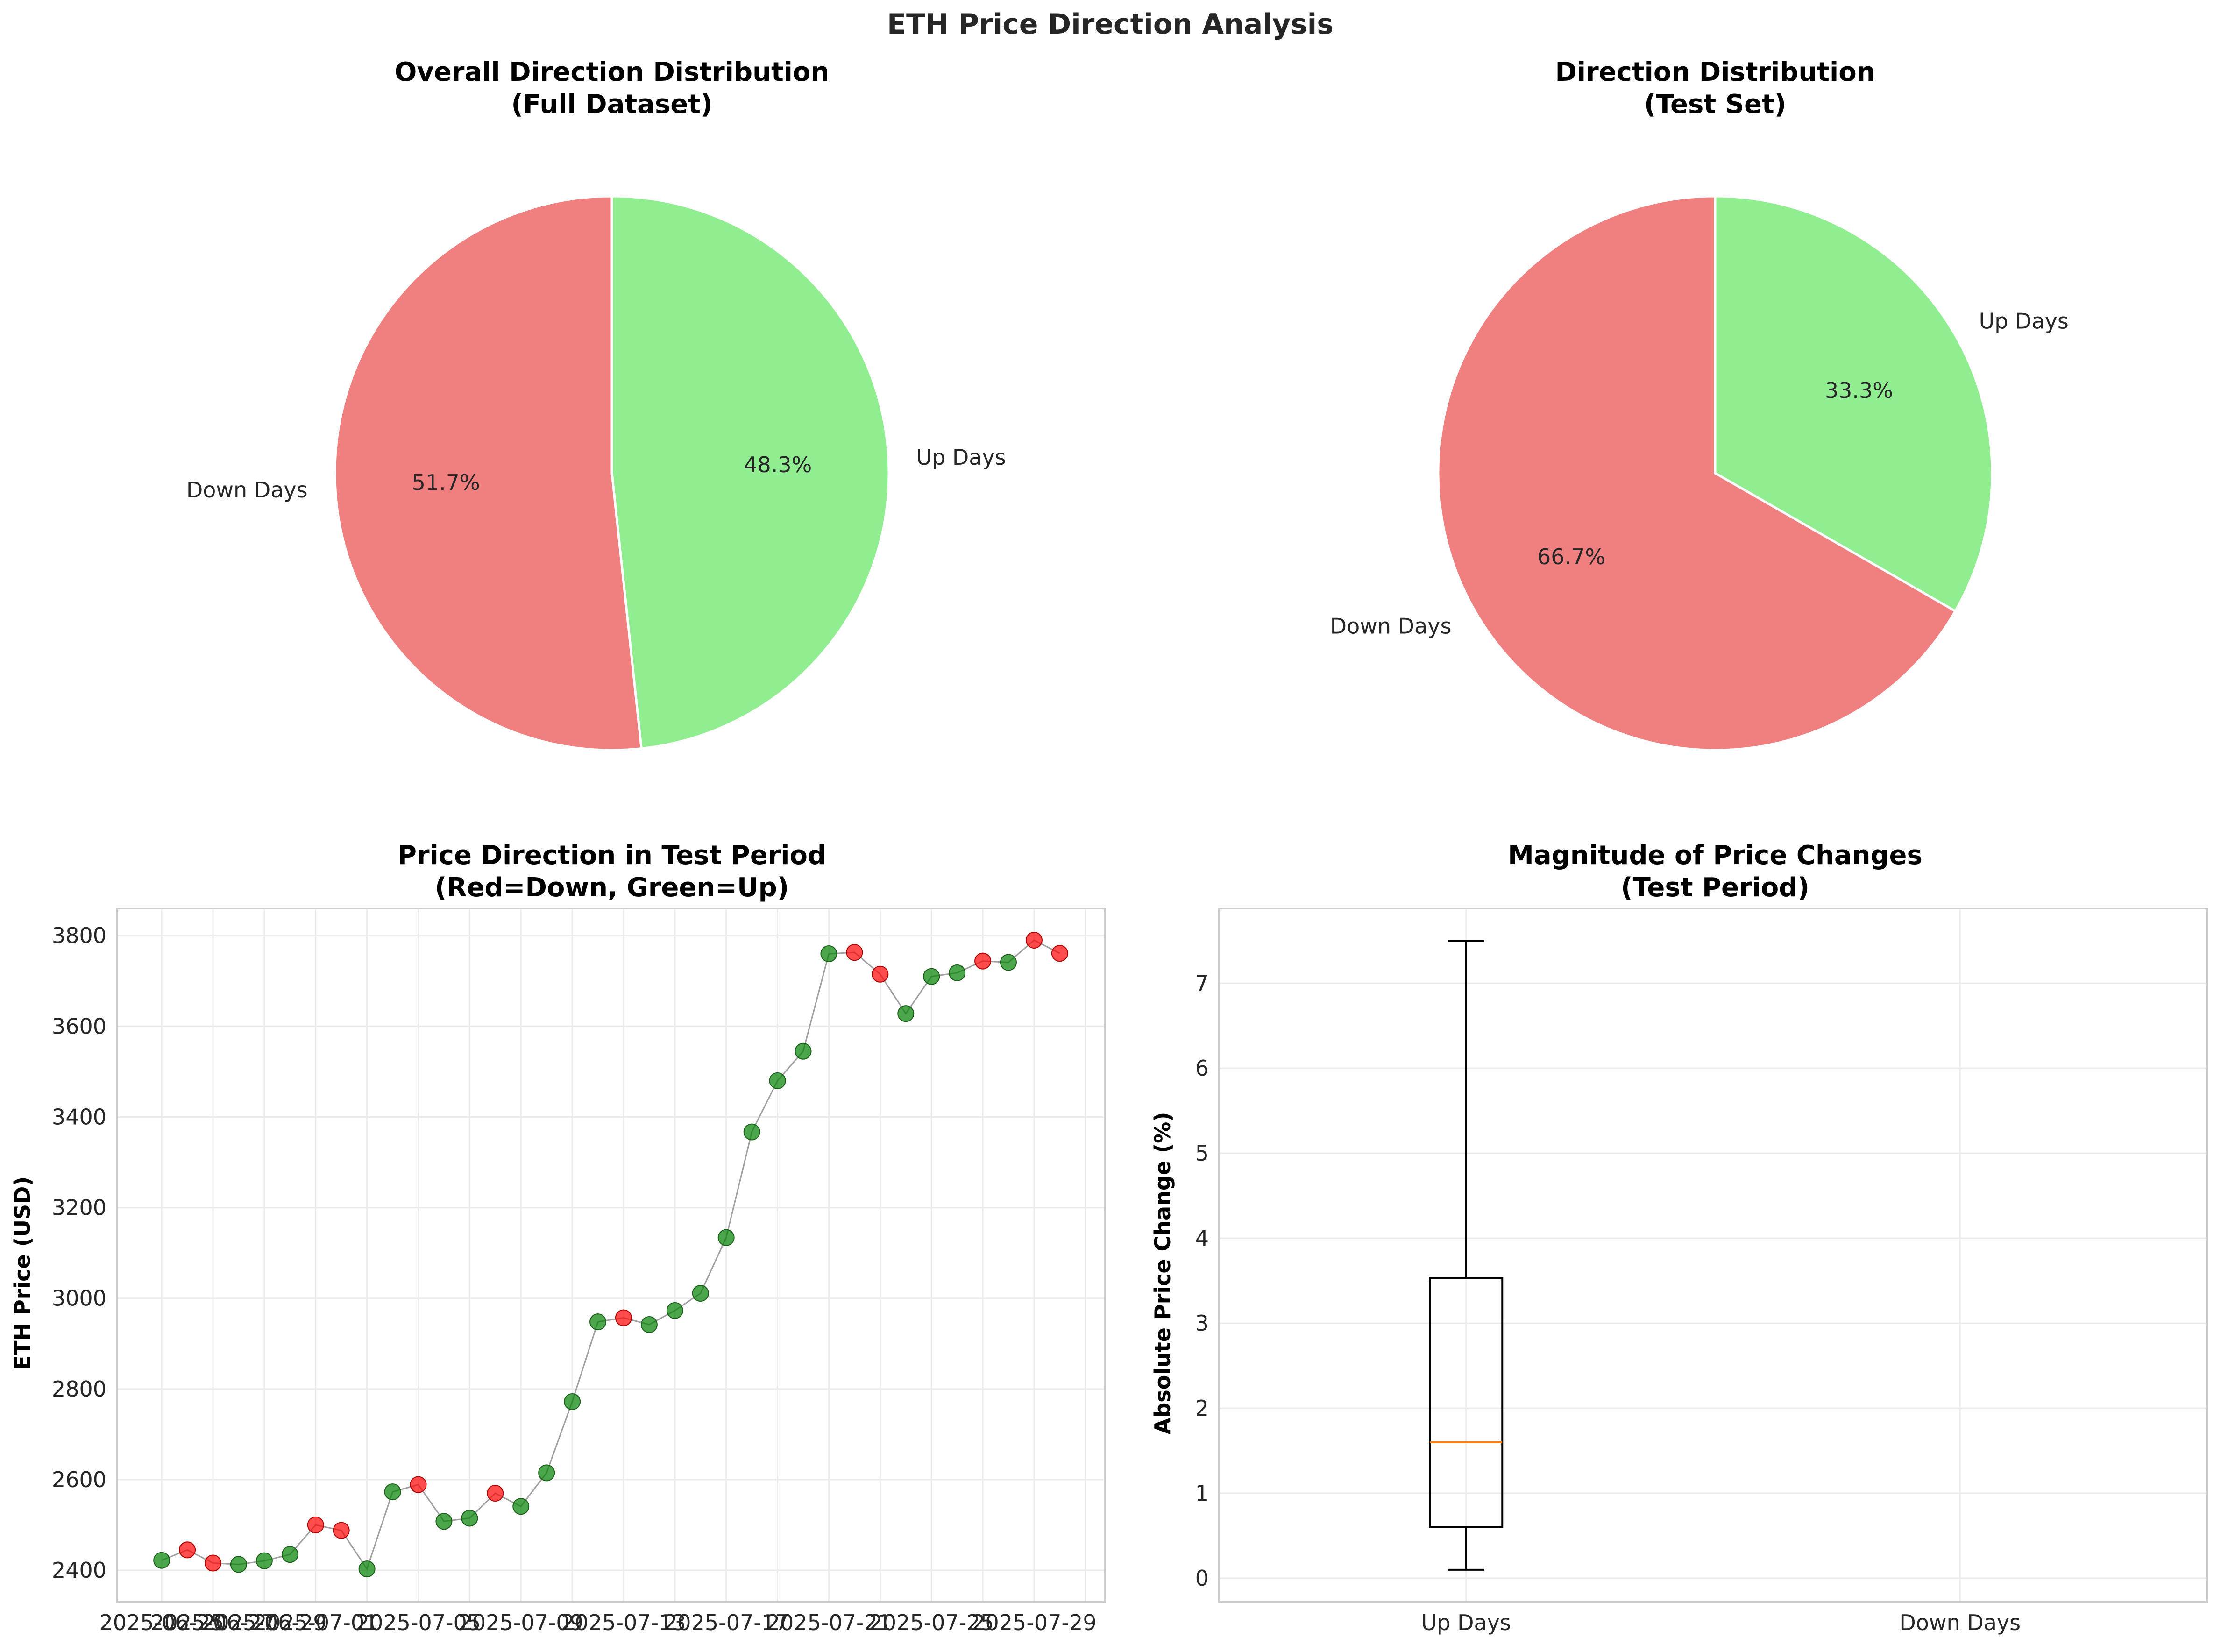  I want to click on scatter-xtick-label: 2025-06-25, so click(162, 1622).